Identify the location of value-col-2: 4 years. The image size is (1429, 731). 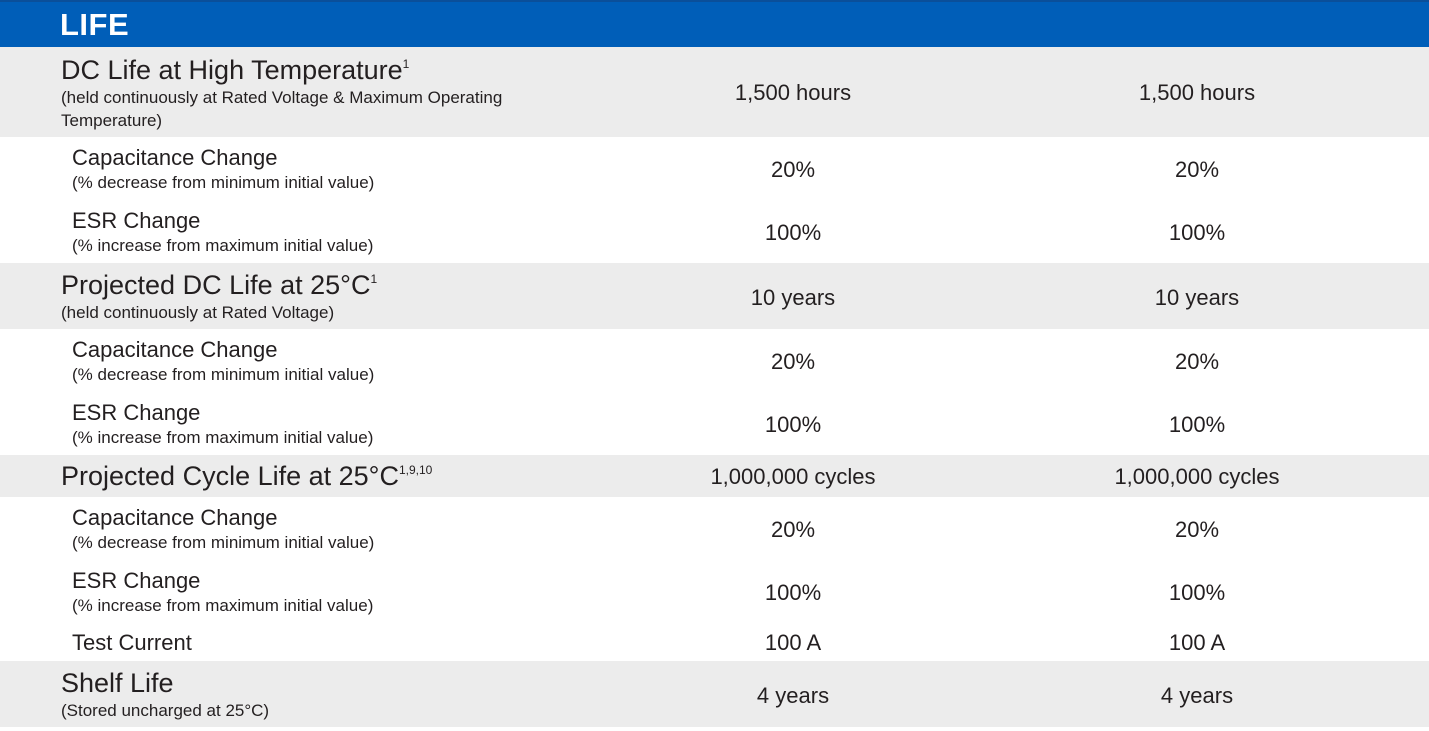
(1197, 695).